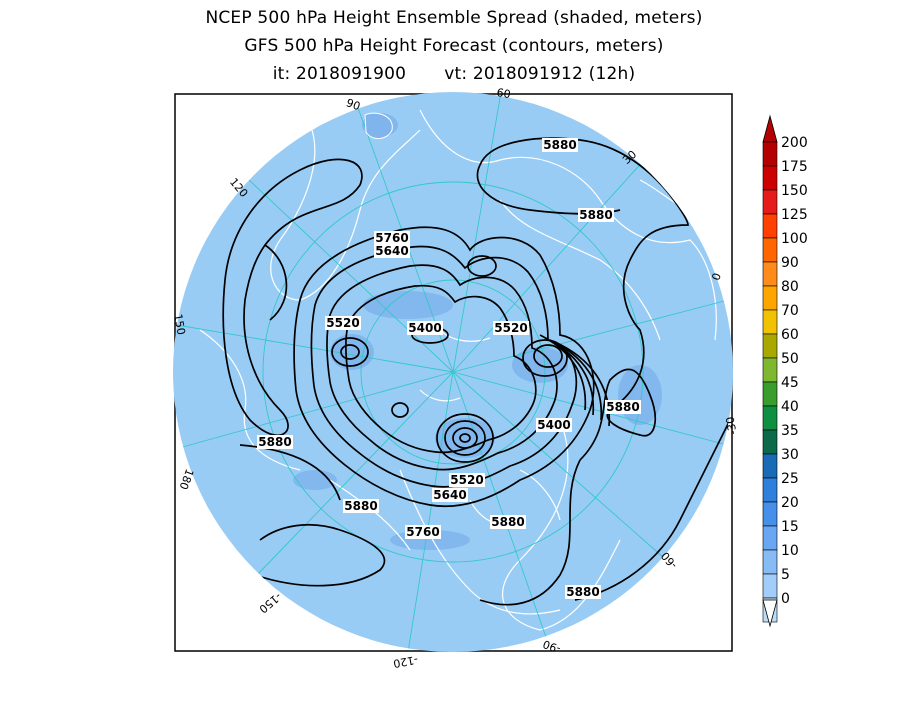  I want to click on valid-time-label: vt: 2018091912 (12h), so click(540, 74).